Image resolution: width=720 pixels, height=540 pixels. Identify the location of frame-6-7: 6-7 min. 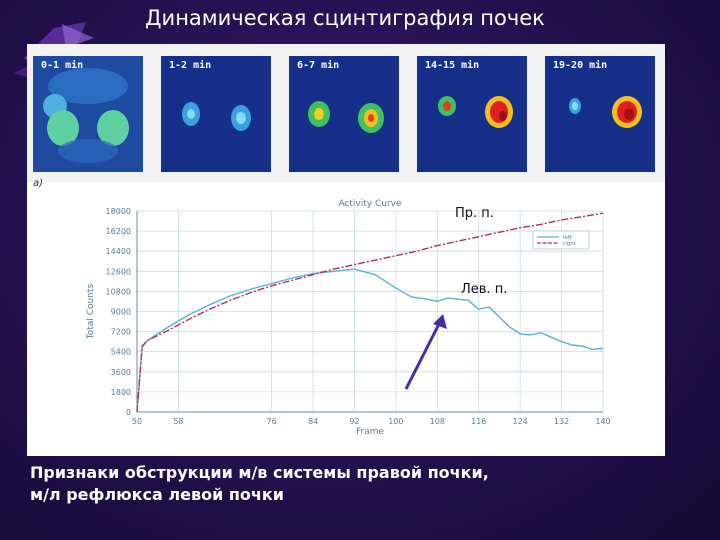
(344, 114).